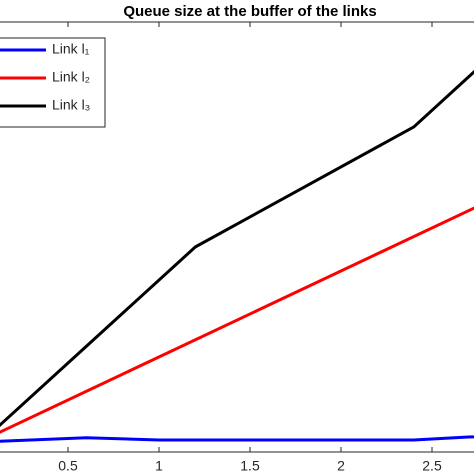 The image size is (474, 474). What do you see at coordinates (249, 11) in the screenshot?
I see `chart-title: Queue size at the buffer of the links` at bounding box center [249, 11].